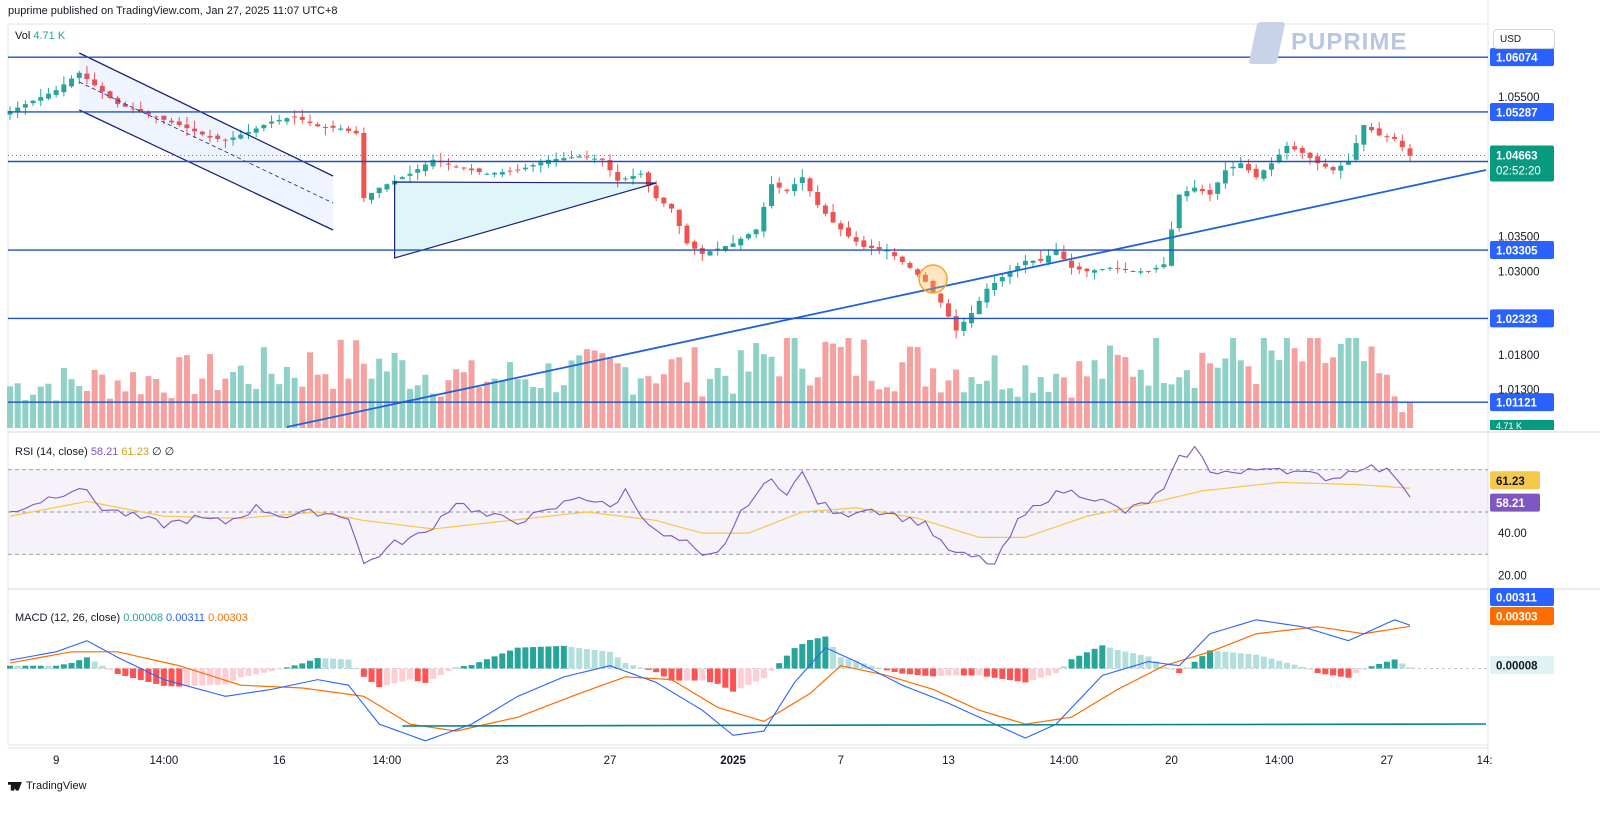  Describe the element at coordinates (1517, 320) in the screenshot. I see `price-tag-label: 1.02323` at that location.